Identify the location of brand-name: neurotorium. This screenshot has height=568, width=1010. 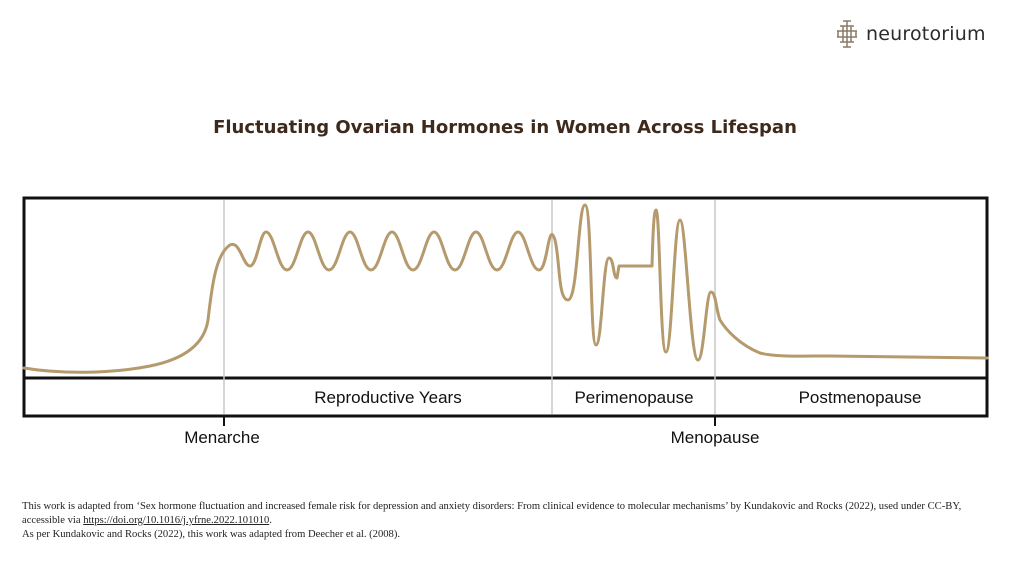
(926, 34).